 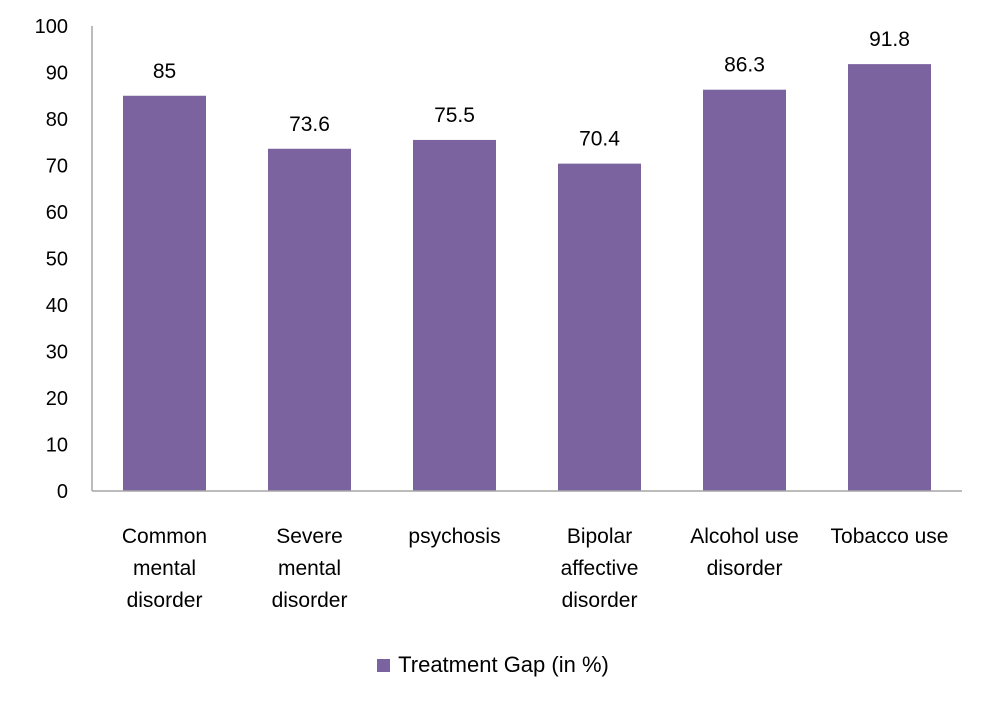 I want to click on y-tick-label: 40, so click(x=57, y=306).